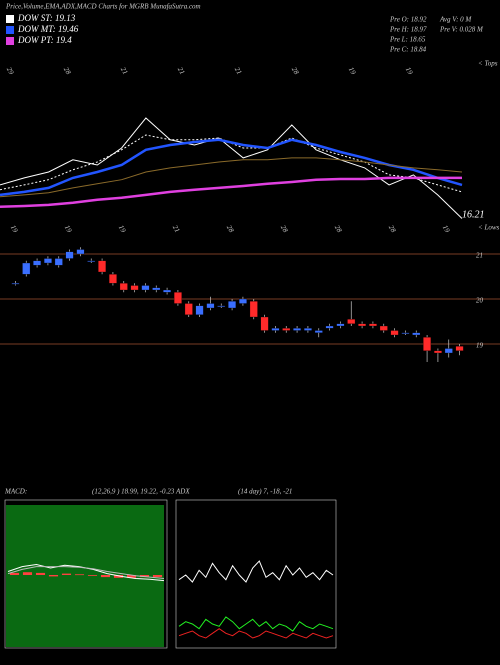 The image size is (500, 665). I want to click on y-tick-label: 20, so click(480, 301).